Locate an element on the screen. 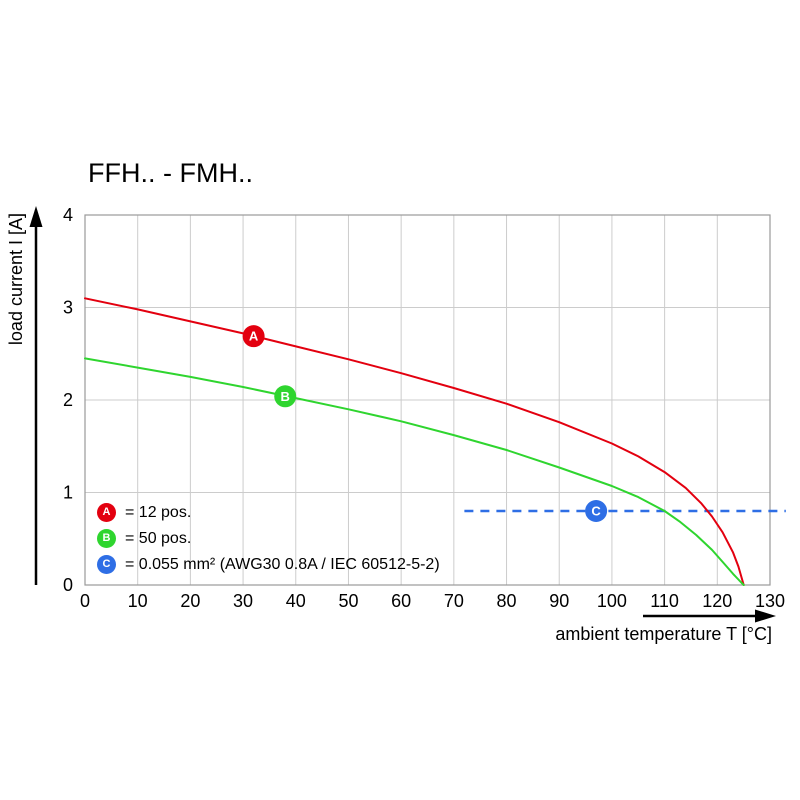 This screenshot has width=800, height=800. svg-text: 3 is located at coordinates (68, 308).